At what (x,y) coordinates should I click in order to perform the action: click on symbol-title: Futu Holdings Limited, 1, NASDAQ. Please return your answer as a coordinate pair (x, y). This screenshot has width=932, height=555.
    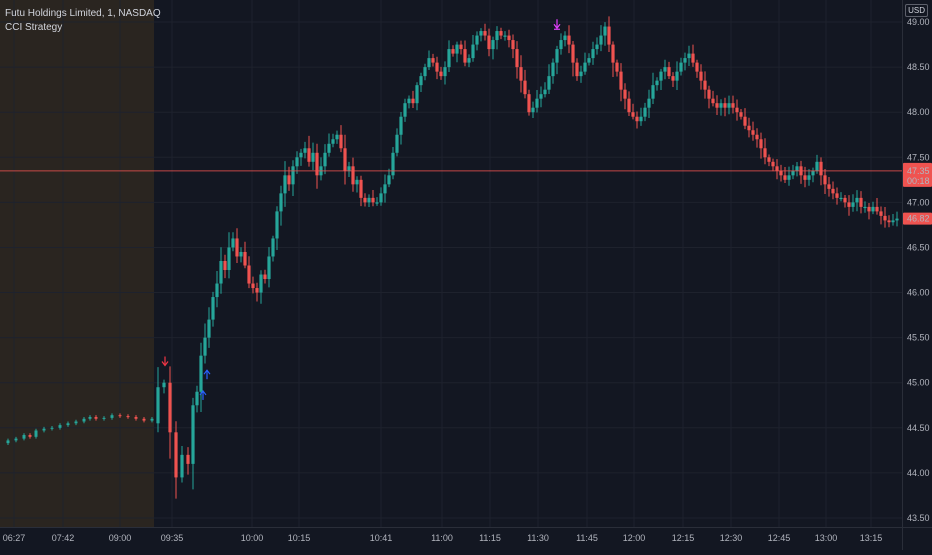
    Looking at the image, I should click on (83, 13).